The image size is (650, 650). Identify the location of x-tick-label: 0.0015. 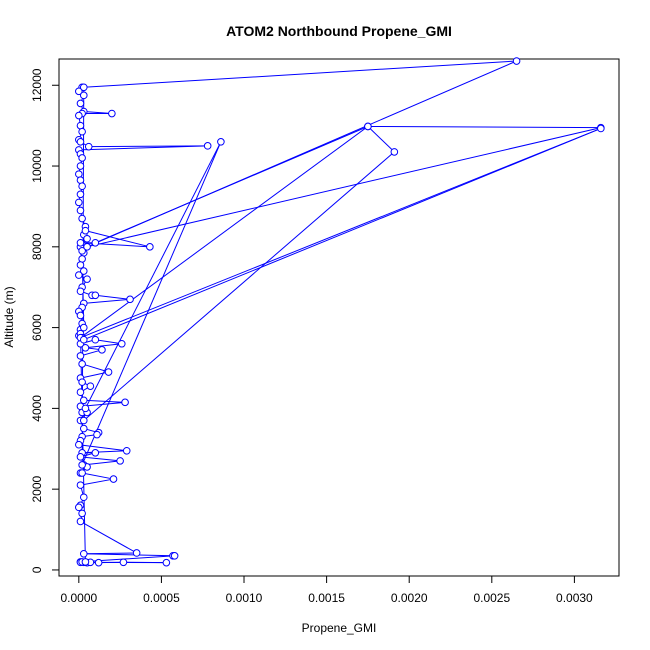
(326, 598).